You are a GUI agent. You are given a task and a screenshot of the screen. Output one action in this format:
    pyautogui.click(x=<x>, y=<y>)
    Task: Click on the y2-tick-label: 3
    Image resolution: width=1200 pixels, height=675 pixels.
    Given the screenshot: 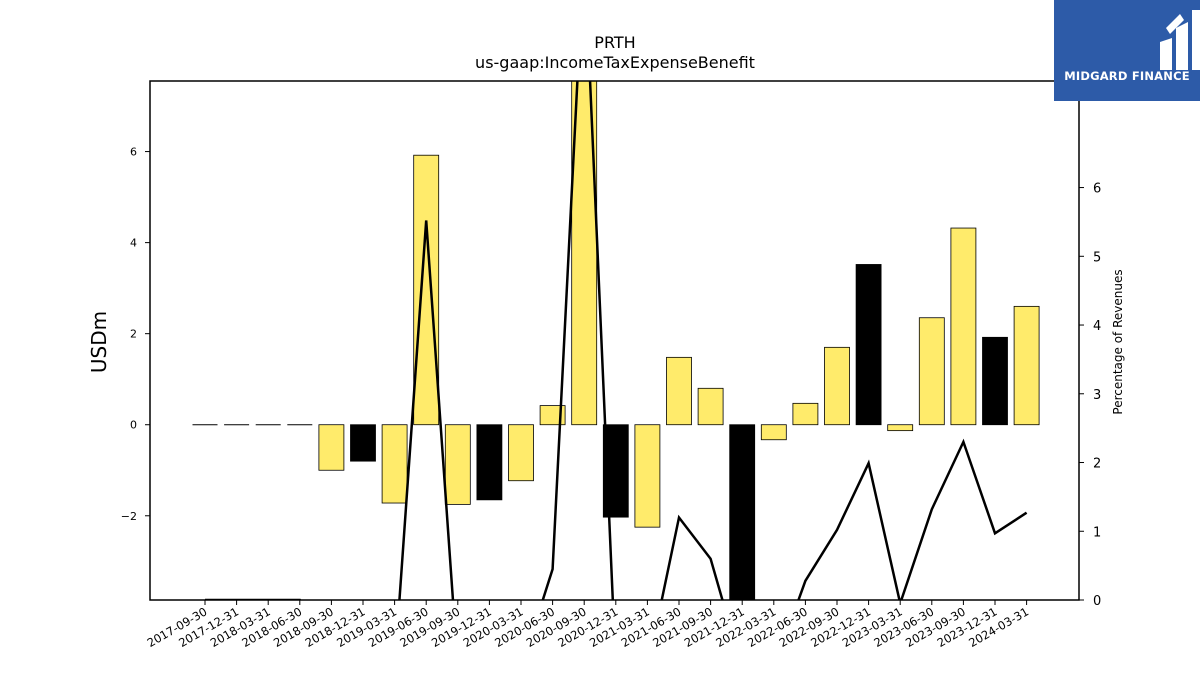 What is the action you would take?
    pyautogui.click(x=1097, y=395)
    